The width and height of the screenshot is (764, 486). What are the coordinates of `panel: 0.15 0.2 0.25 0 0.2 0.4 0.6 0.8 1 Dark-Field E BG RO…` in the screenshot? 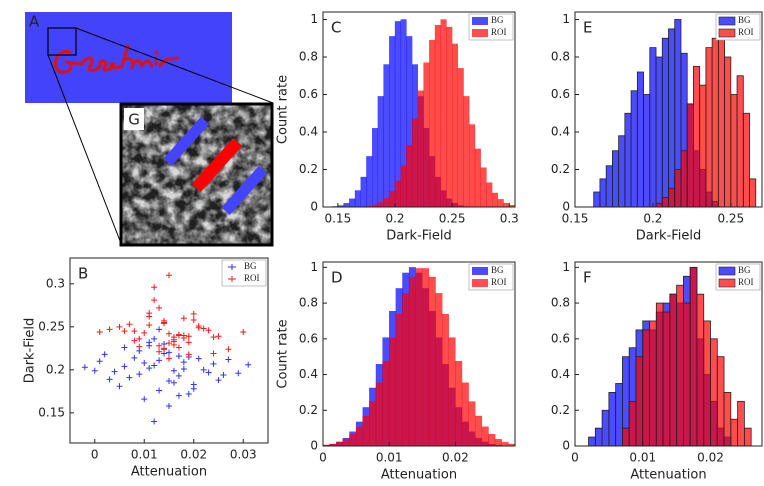 It's located at (657, 127).